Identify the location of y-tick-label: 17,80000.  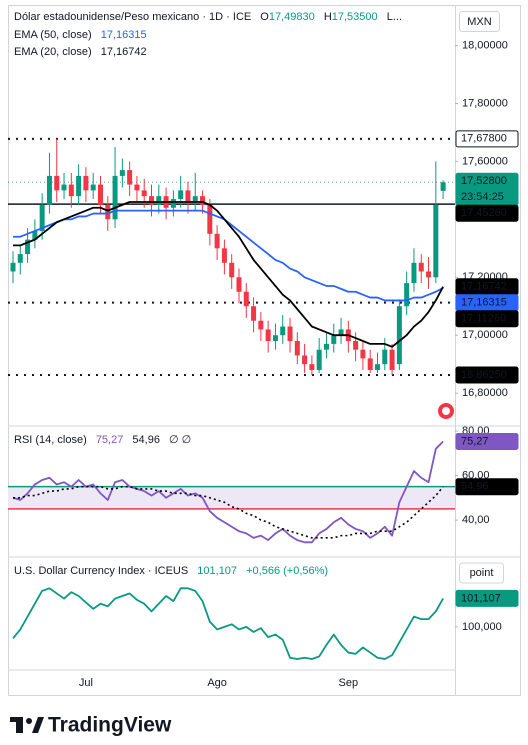
(485, 103).